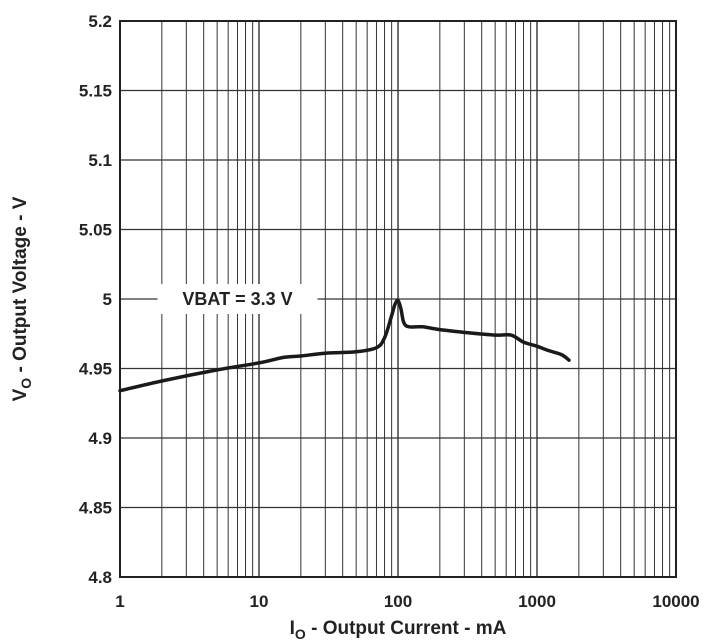 This screenshot has height=644, width=725. What do you see at coordinates (95, 299) in the screenshot?
I see `y-axis-tick-labels: 4.8 4.85 4.9 4.95 5 5.05 5.1 5.15 5.2` at bounding box center [95, 299].